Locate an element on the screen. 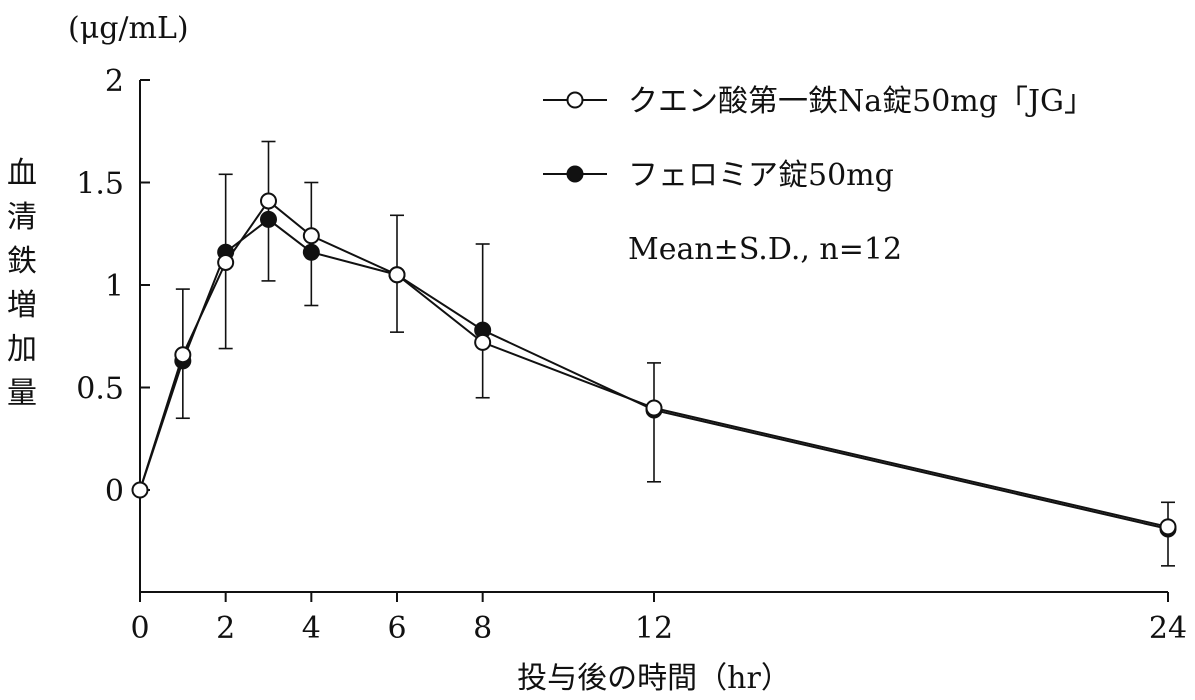  legend-marker-open-circle is located at coordinates (575, 100).